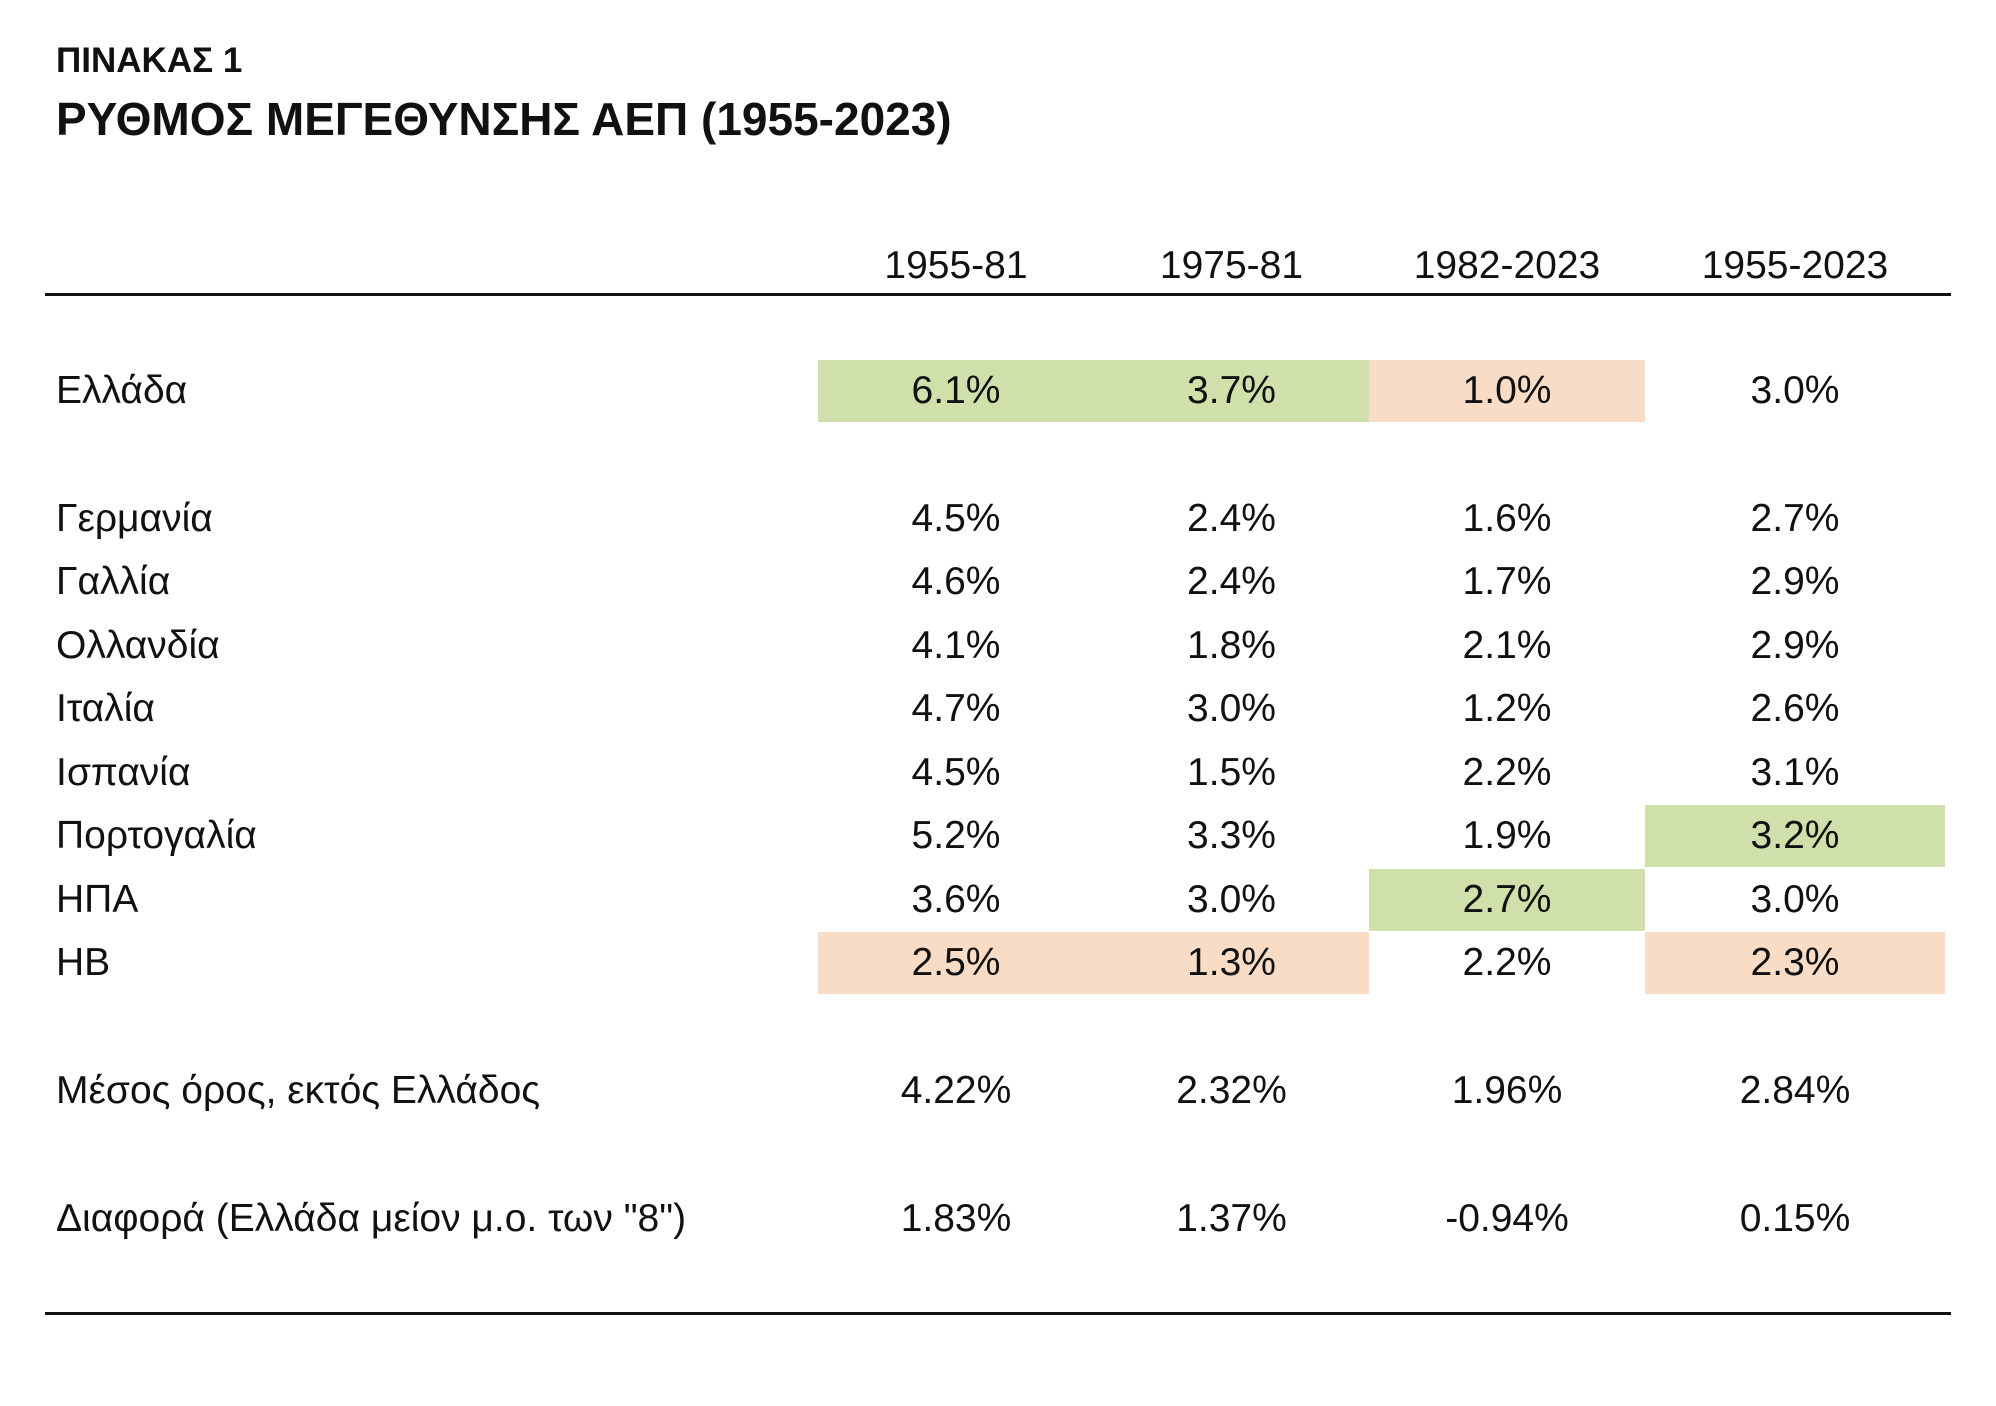  Describe the element at coordinates (134, 518) in the screenshot. I see `row-label: Γερμανία` at that location.